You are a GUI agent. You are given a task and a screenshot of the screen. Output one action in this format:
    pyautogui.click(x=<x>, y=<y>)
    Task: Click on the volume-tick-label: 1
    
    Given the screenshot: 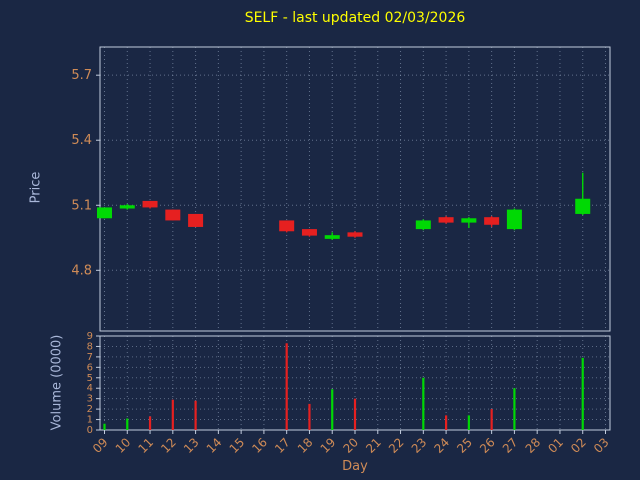 What is the action you would take?
    pyautogui.click(x=90, y=420)
    